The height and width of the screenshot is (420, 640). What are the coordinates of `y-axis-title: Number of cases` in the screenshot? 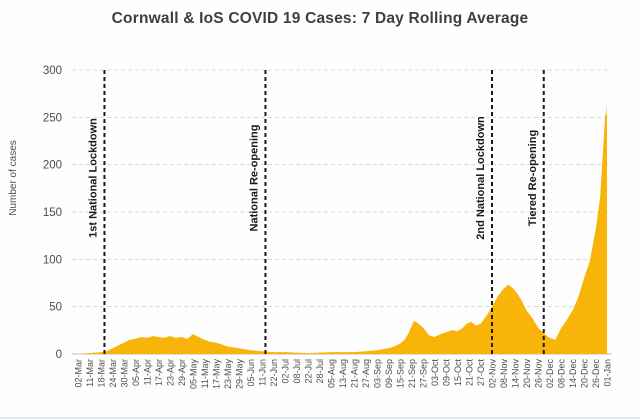 It's located at (13, 178).